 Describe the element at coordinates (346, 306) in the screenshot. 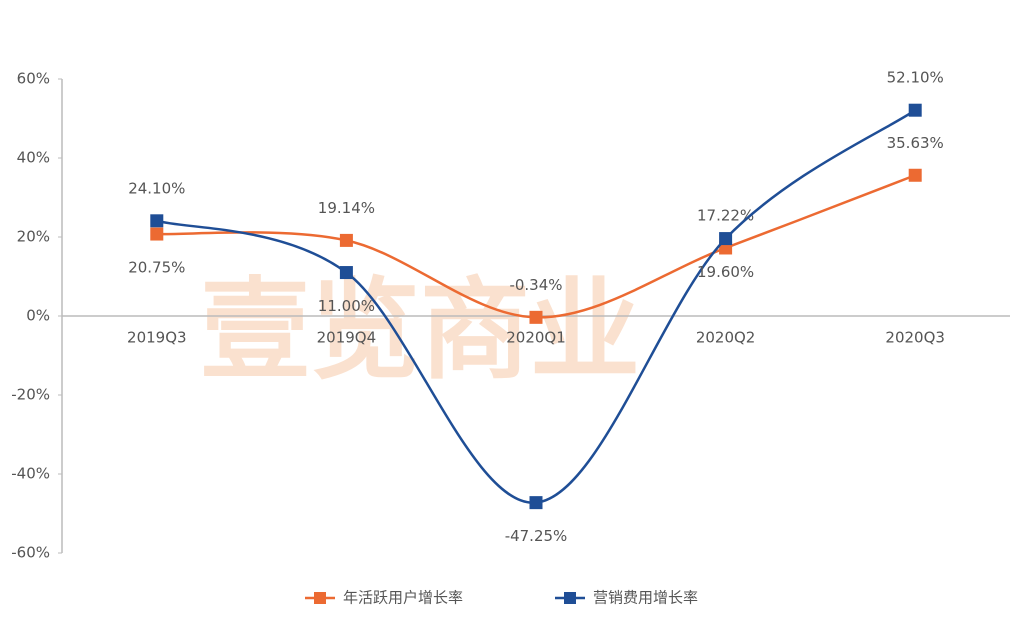

I see `data-label: 11.00%` at that location.